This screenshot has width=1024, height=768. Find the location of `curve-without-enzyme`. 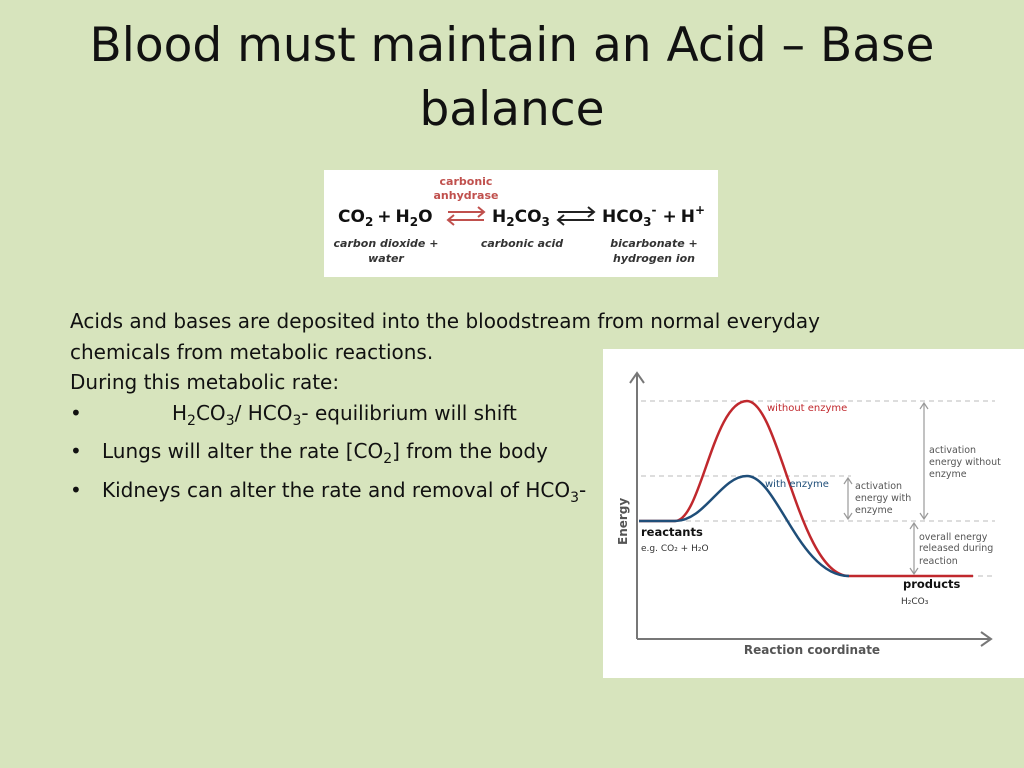

curve-without-enzyme is located at coordinates (806, 488).